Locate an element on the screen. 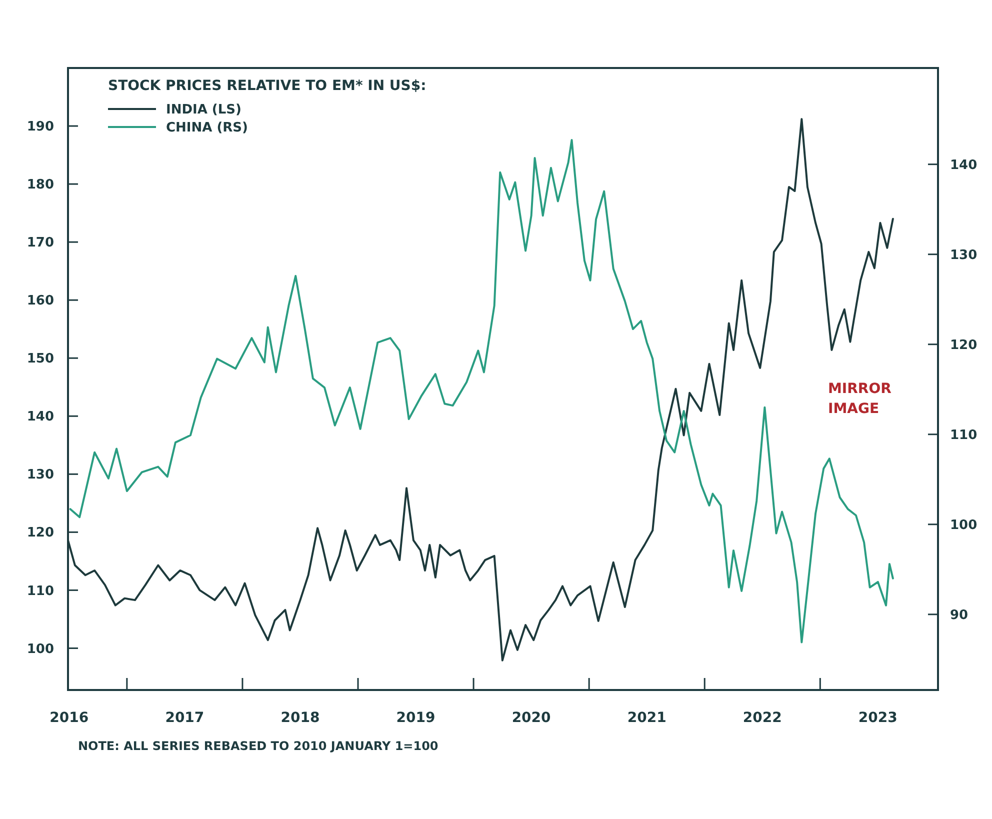  y-tick-label: 190 is located at coordinates (40, 127).